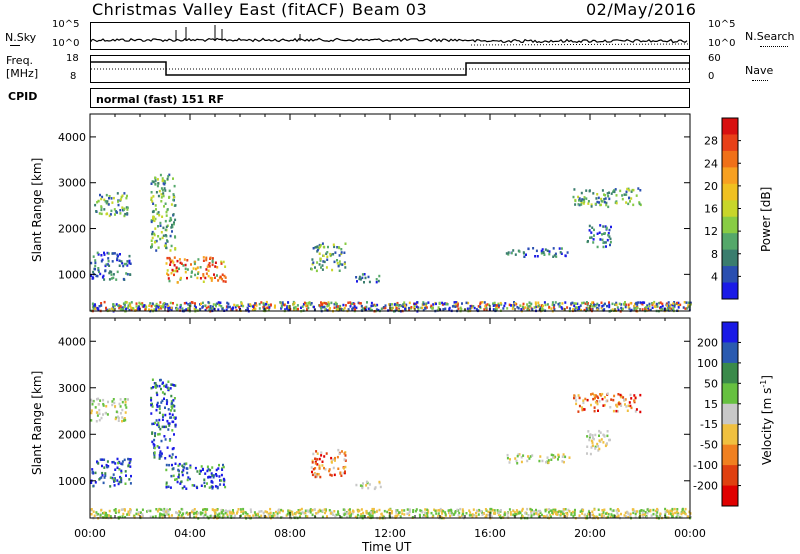  What do you see at coordinates (759, 70) in the screenshot?
I see `nave-label: Nave` at bounding box center [759, 70].